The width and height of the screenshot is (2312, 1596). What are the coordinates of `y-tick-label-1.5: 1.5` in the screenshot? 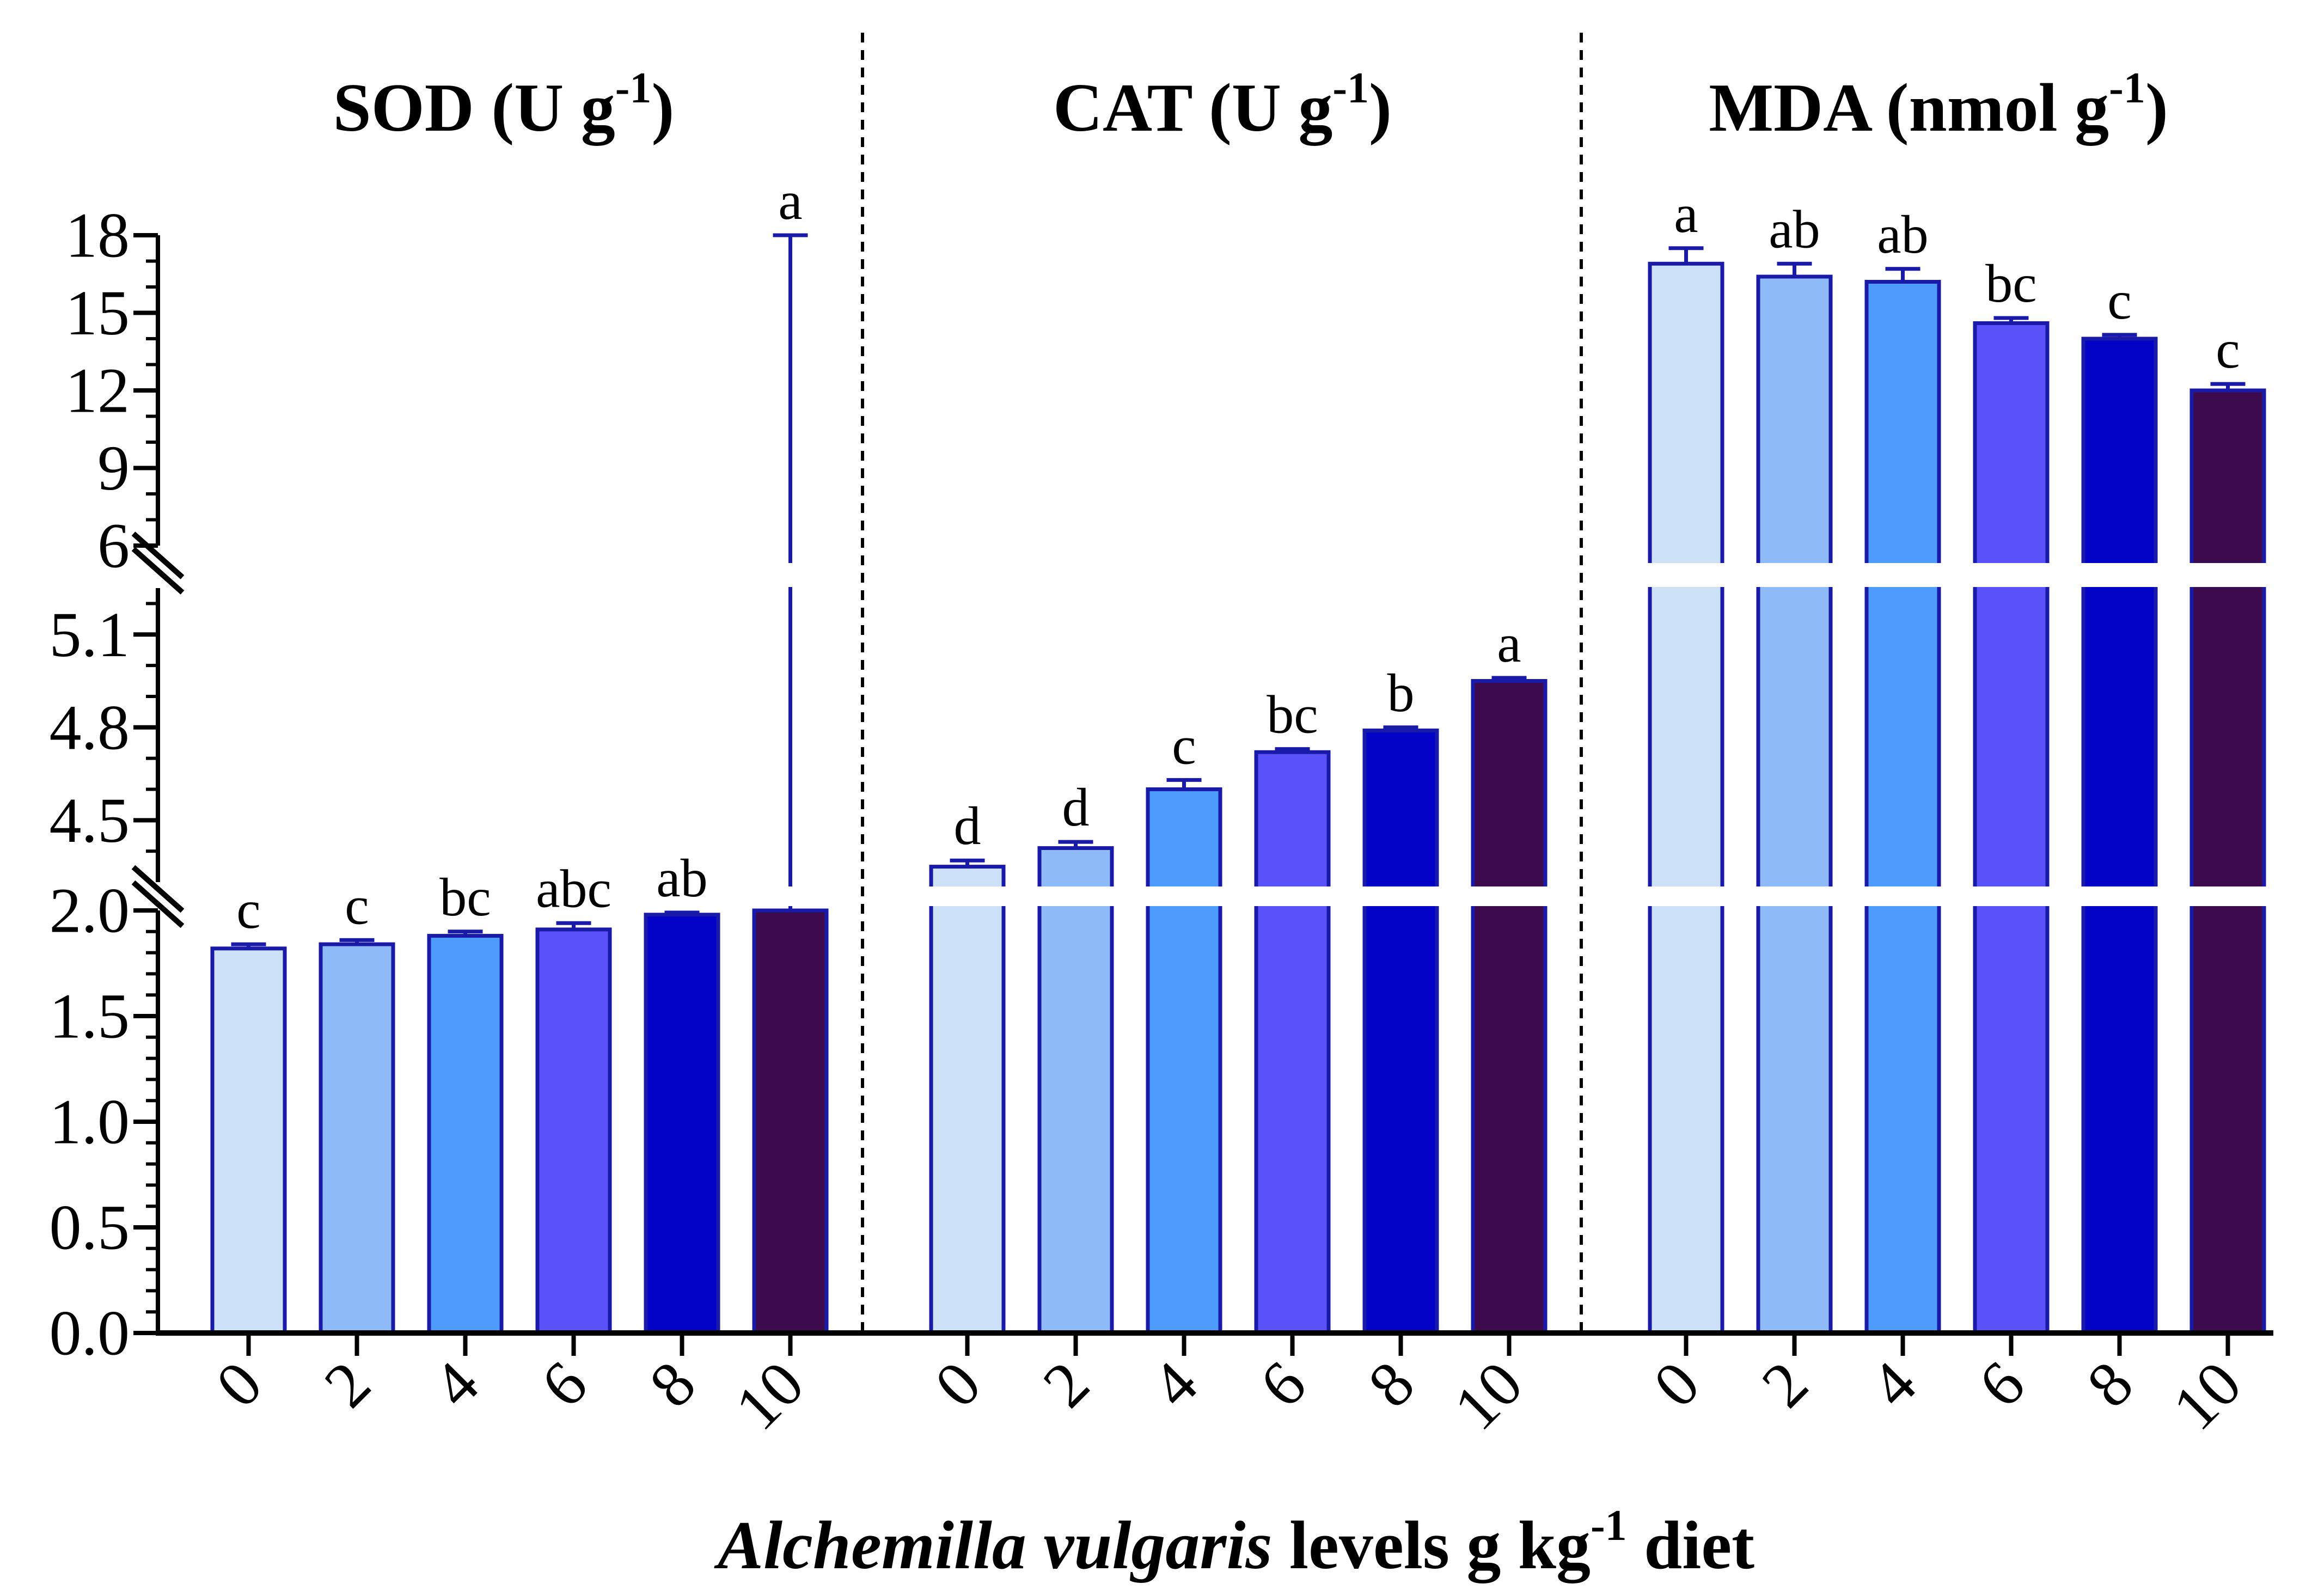 It's located at (90, 1016).